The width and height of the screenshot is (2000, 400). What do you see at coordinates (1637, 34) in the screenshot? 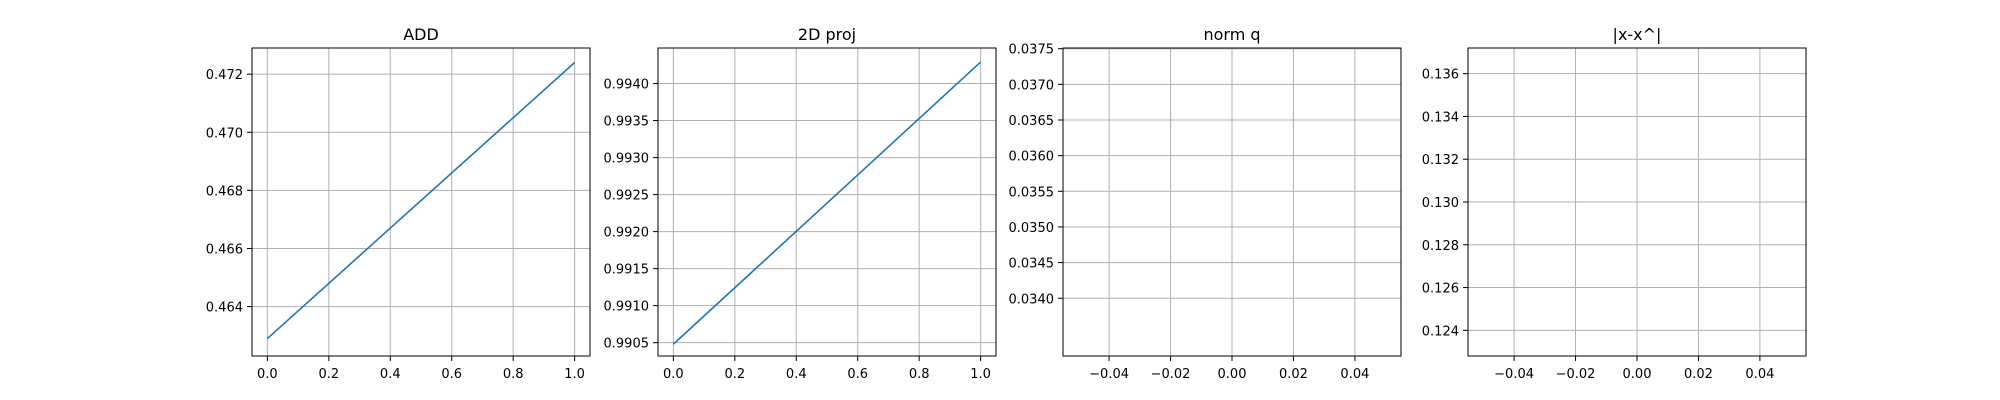
I see `chart-title: |x-x^|` at bounding box center [1637, 34].